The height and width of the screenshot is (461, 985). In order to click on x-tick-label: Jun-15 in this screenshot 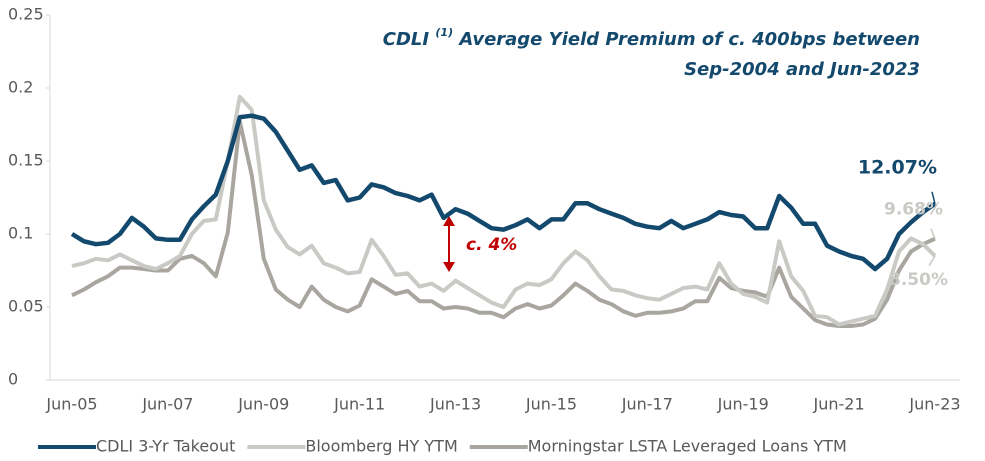, I will do `click(551, 404)`.